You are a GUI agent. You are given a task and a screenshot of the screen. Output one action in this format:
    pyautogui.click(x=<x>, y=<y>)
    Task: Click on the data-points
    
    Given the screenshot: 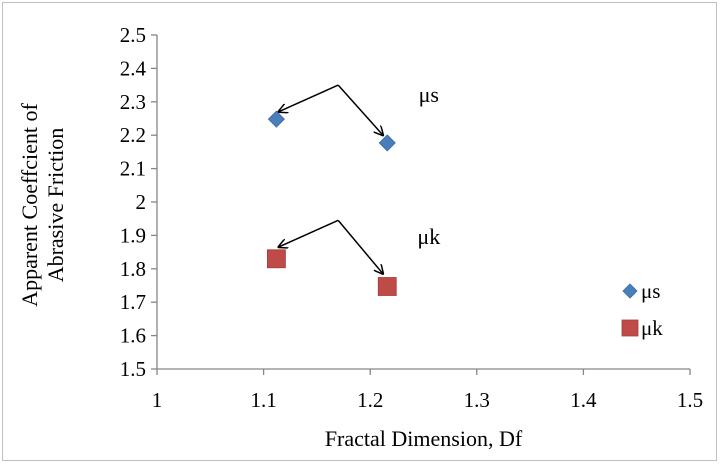 What is the action you would take?
    pyautogui.click(x=331, y=203)
    